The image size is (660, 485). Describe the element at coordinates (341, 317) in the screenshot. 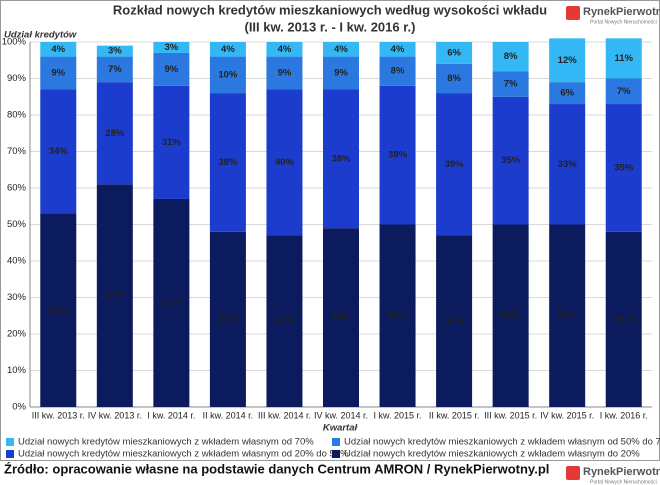

I see `value-label: 49%` at that location.